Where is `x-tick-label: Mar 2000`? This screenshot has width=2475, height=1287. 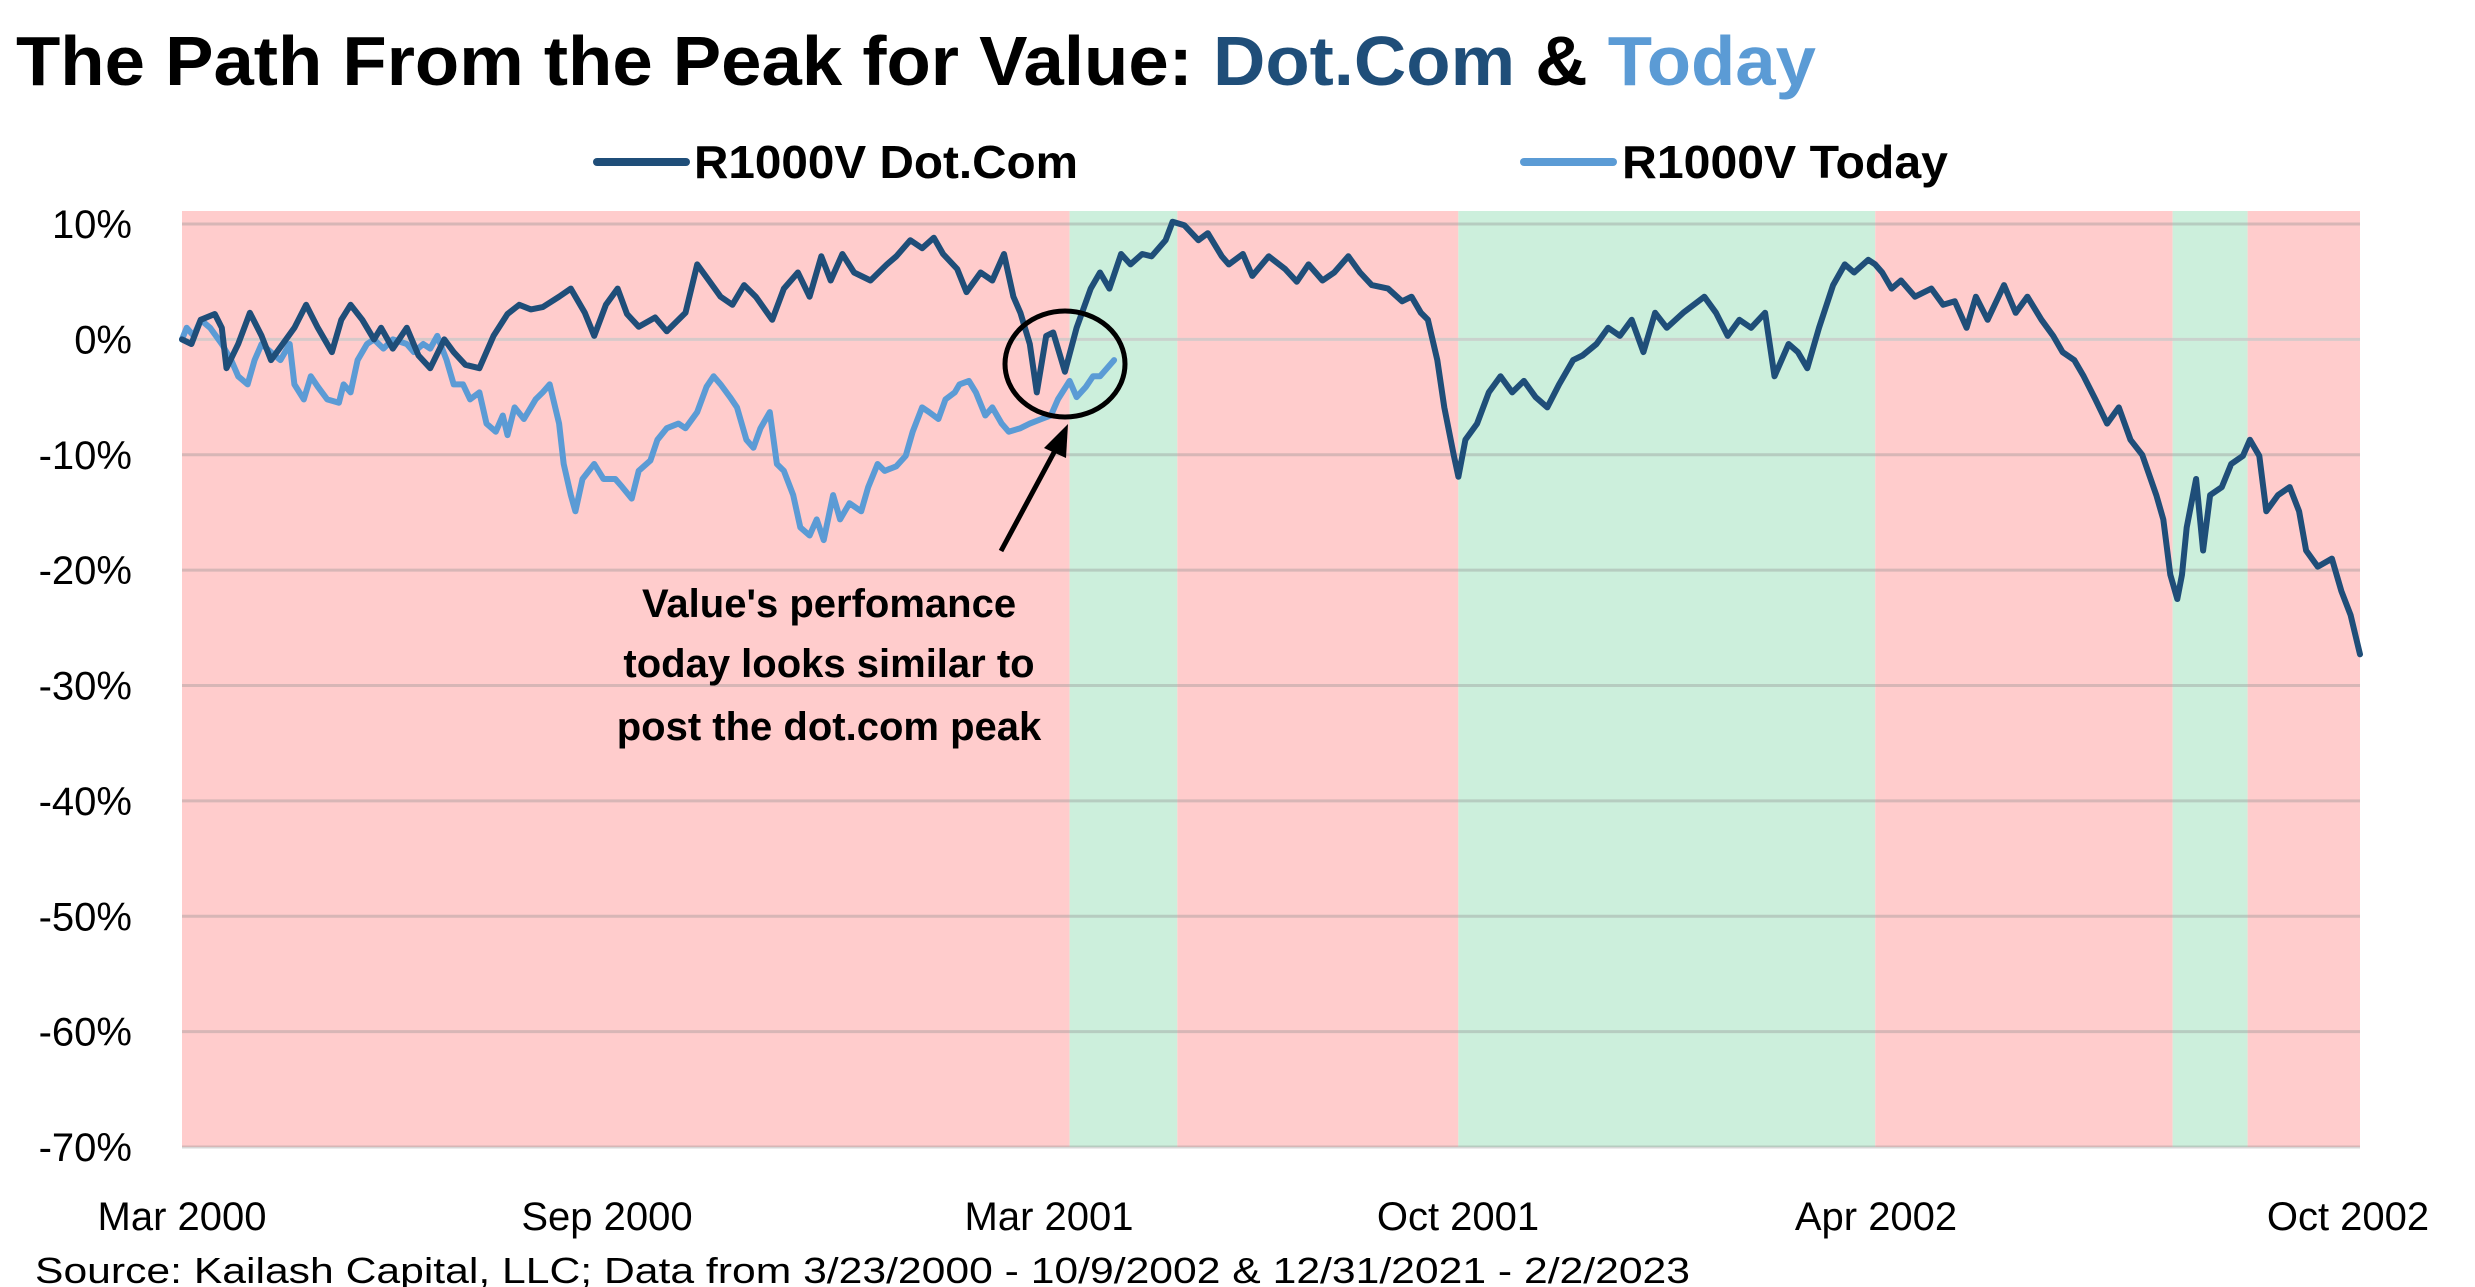
x-tick-label: Mar 2000 is located at coordinates (182, 1217).